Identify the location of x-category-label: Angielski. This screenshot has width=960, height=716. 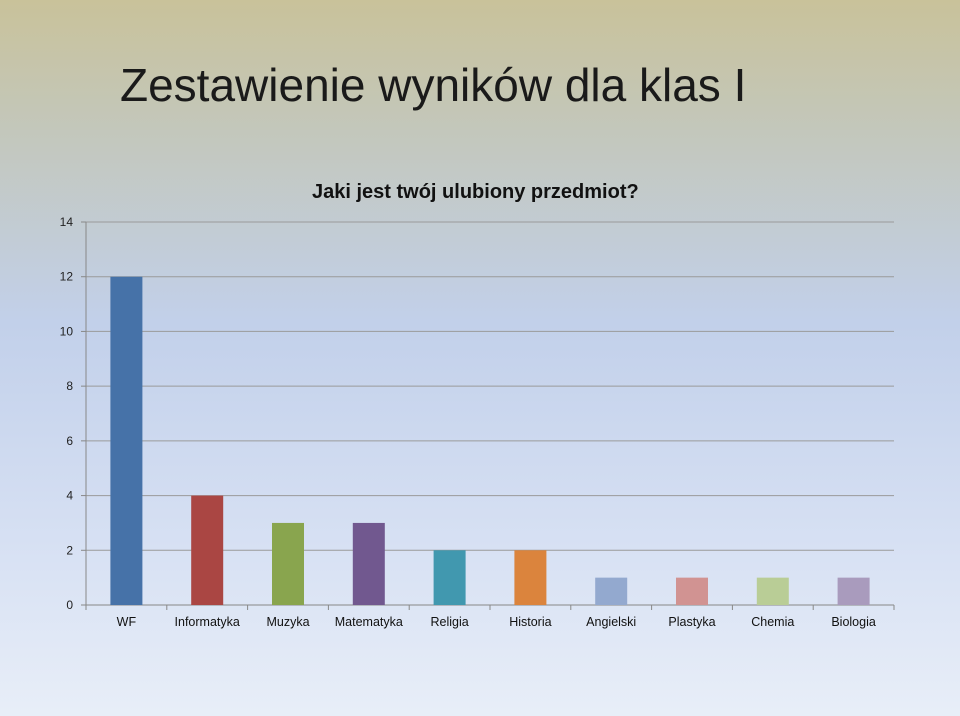
(611, 622).